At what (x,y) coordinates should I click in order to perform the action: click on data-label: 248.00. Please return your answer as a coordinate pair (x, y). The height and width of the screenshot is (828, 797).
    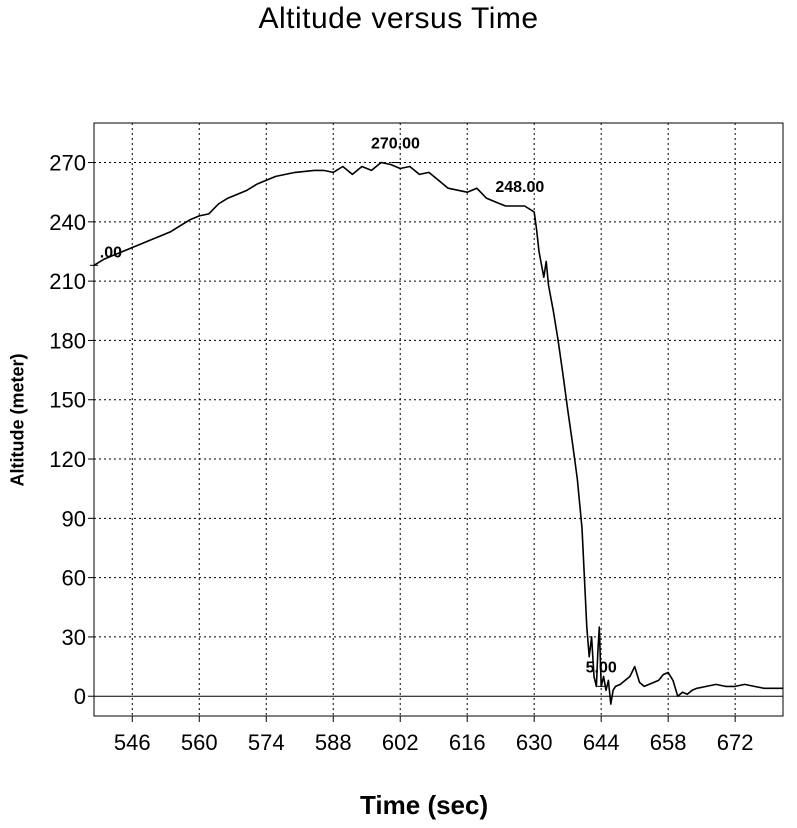
    Looking at the image, I should click on (519, 187).